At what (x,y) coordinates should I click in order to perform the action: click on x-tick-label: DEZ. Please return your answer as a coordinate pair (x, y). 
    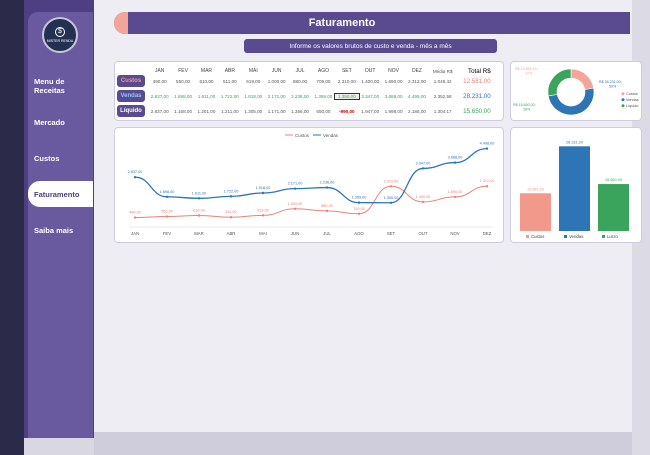
    Looking at the image, I should click on (487, 233).